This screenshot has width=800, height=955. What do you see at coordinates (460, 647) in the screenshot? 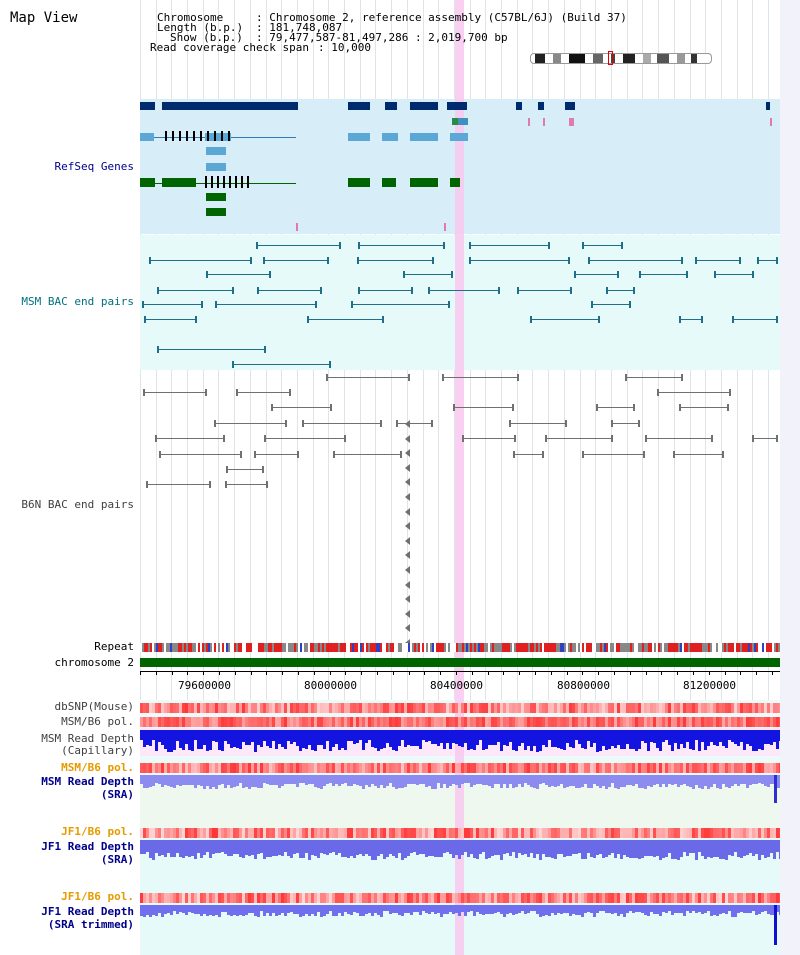
I see `repeat-track` at bounding box center [460, 647].